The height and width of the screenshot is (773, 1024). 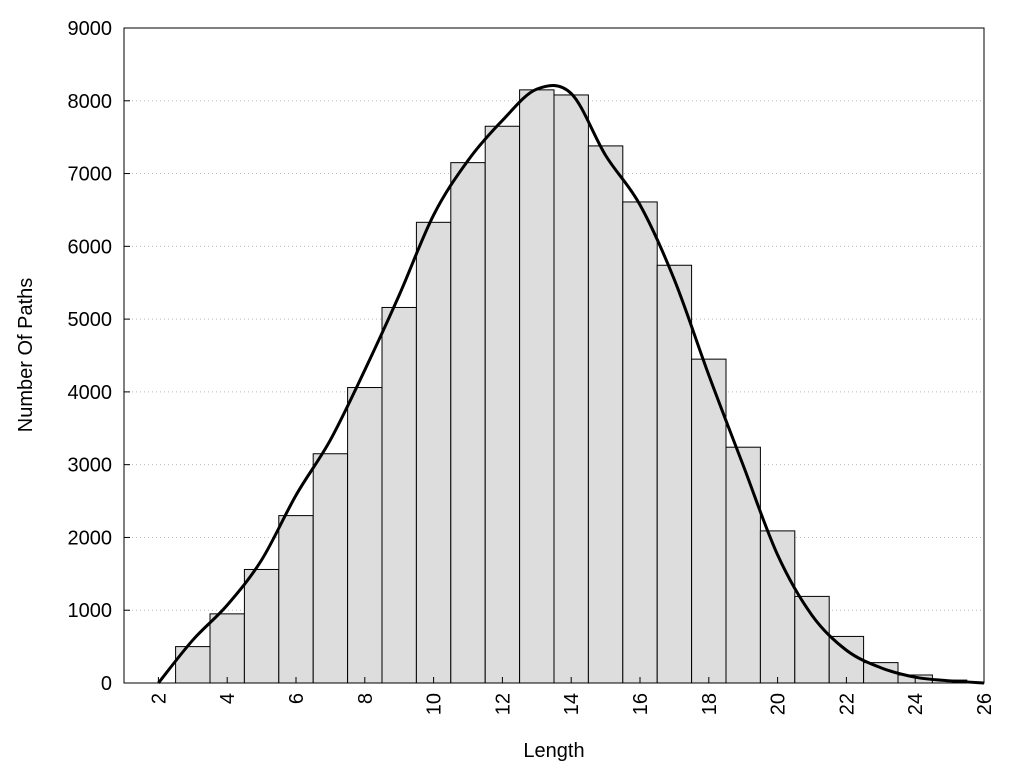 I want to click on y-tick-label: 4000, so click(x=90, y=393).